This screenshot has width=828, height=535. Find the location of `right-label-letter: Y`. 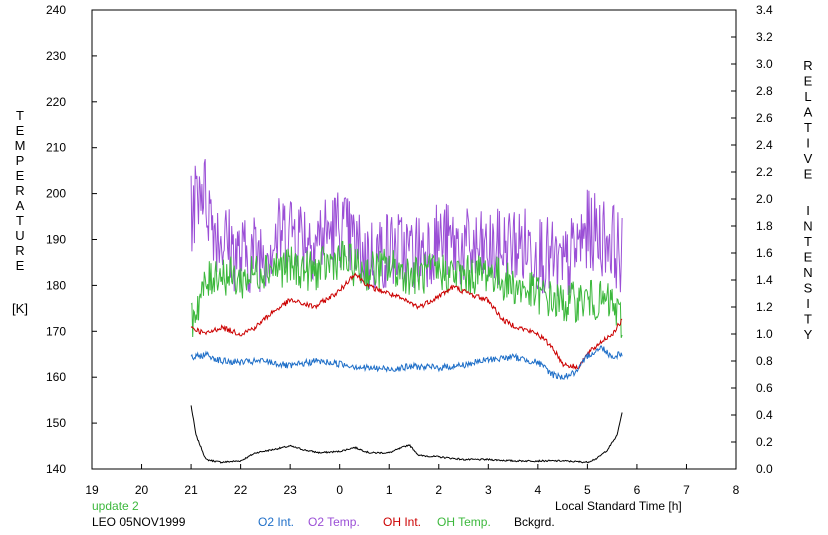

right-label-letter: Y is located at coordinates (808, 334).